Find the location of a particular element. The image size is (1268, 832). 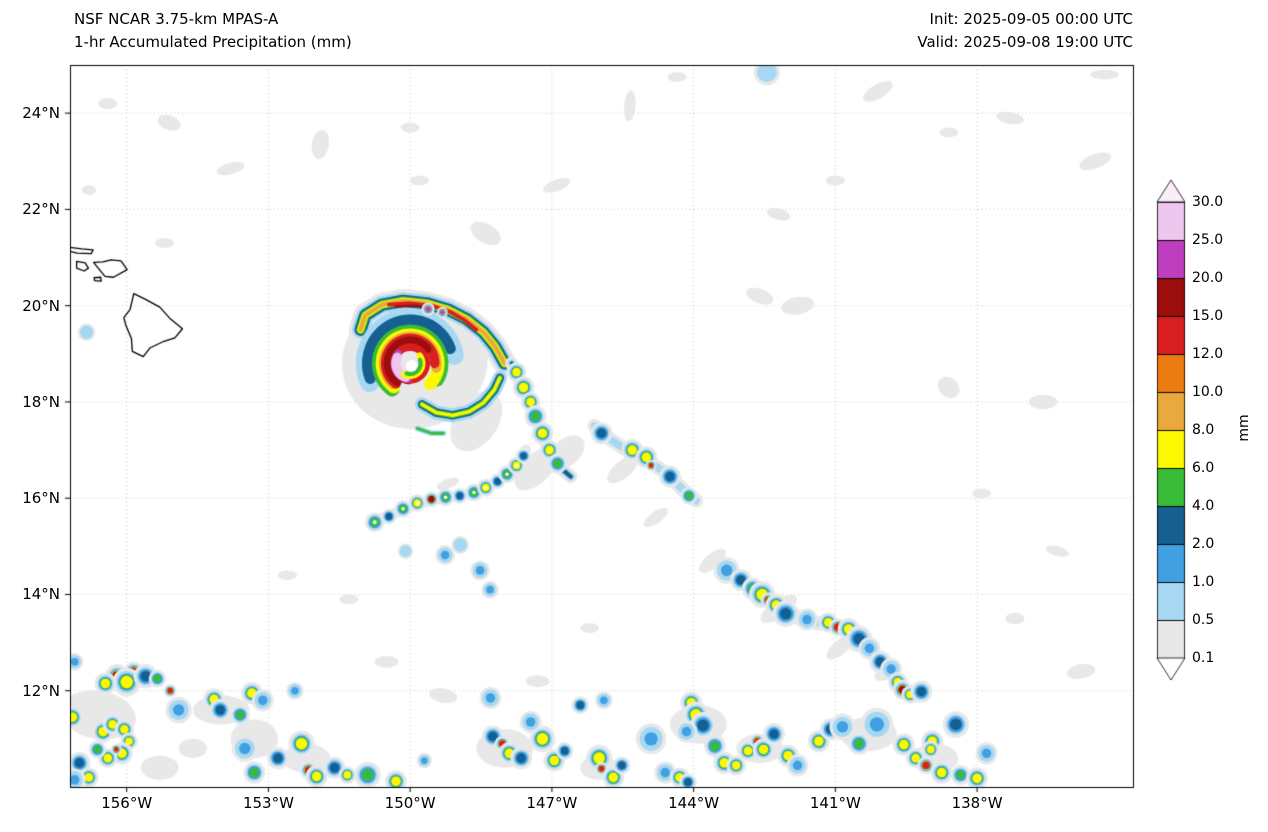

colorbar-tick-label: 0.1 is located at coordinates (1203, 658).